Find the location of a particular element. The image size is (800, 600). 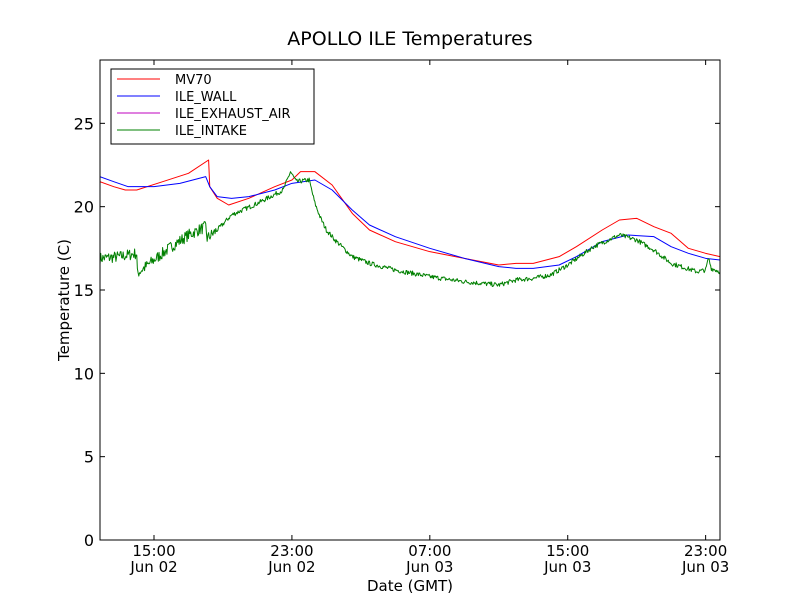

legend-box is located at coordinates (212, 106).